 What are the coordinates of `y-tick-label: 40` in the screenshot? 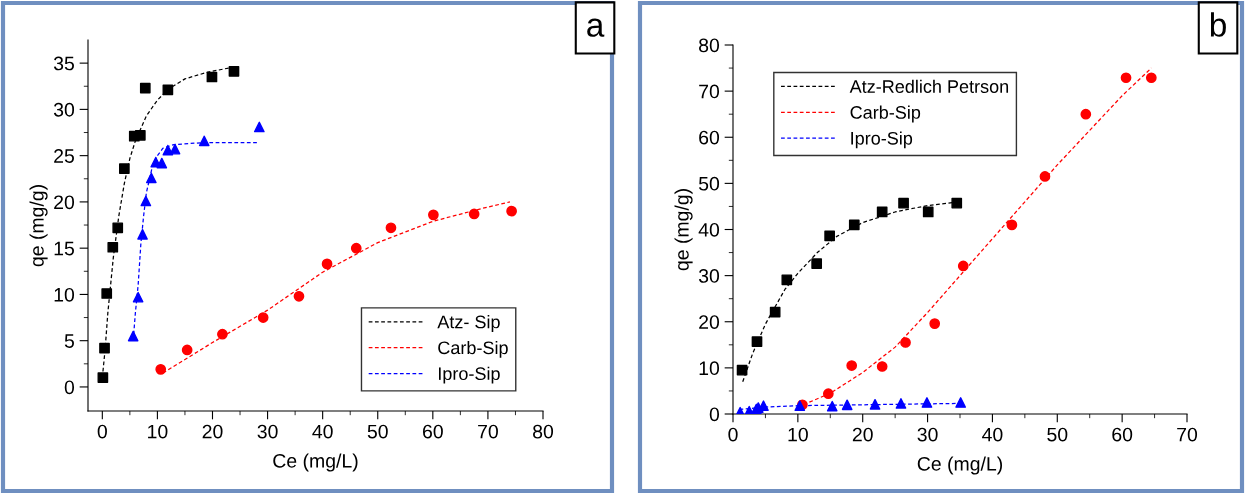 It's located at (709, 229).